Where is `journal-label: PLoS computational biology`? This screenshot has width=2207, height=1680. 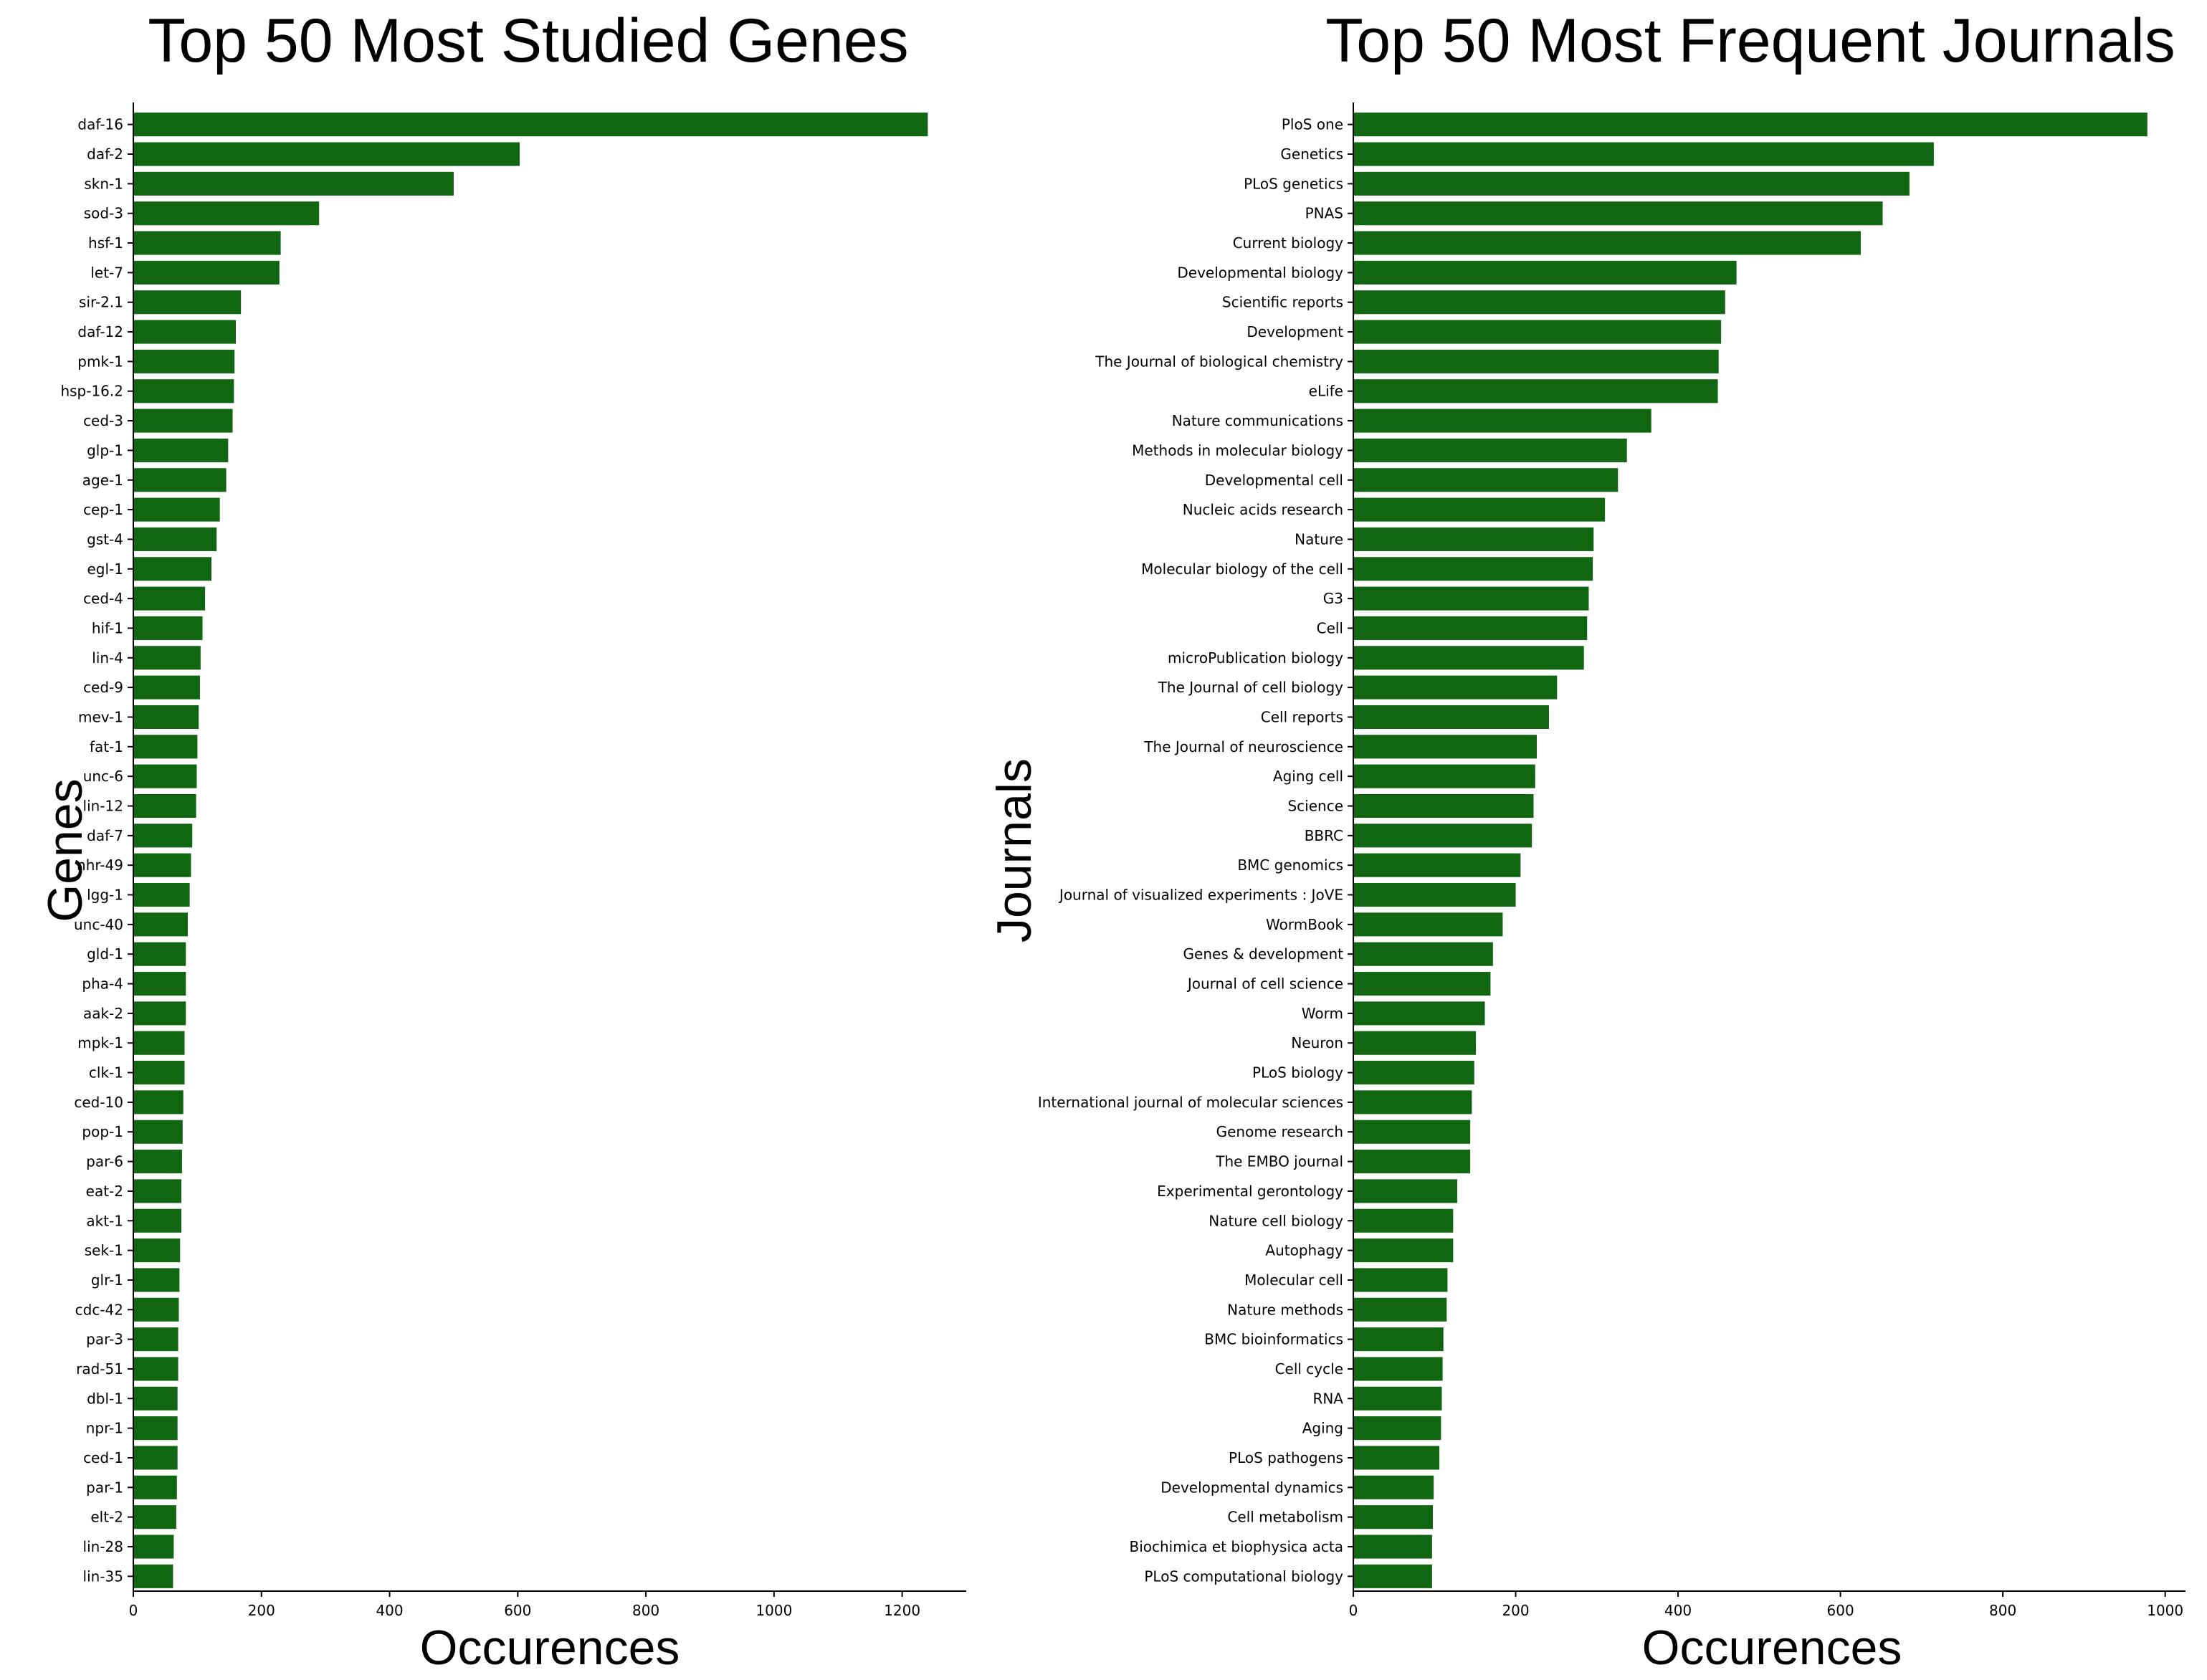 journal-label: PLoS computational biology is located at coordinates (1243, 1576).